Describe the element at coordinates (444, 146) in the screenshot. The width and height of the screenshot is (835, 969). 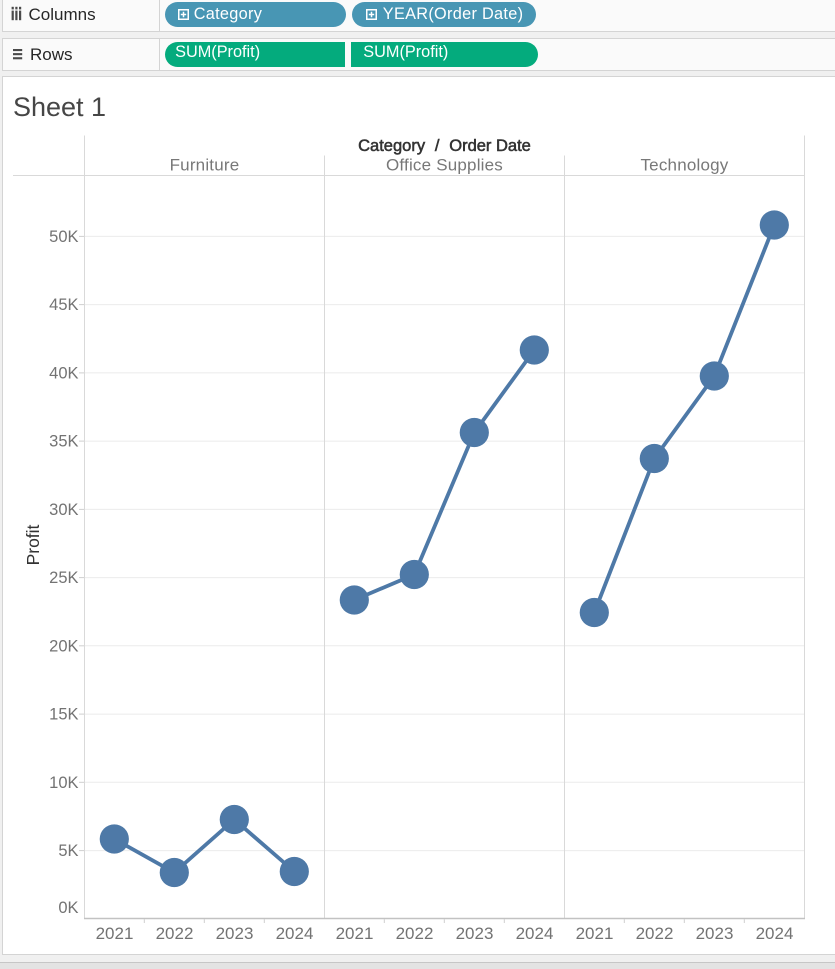
I see `svg-text: Category / Order Date` at that location.